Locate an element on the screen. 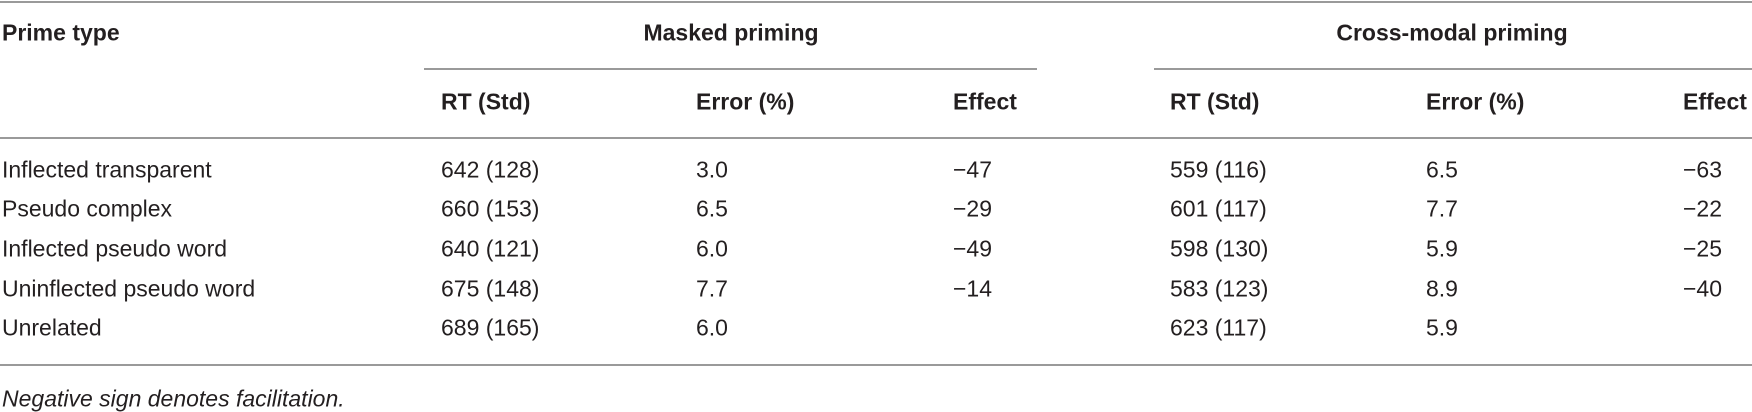  group-header: Cross-modal priming is located at coordinates (1452, 32).